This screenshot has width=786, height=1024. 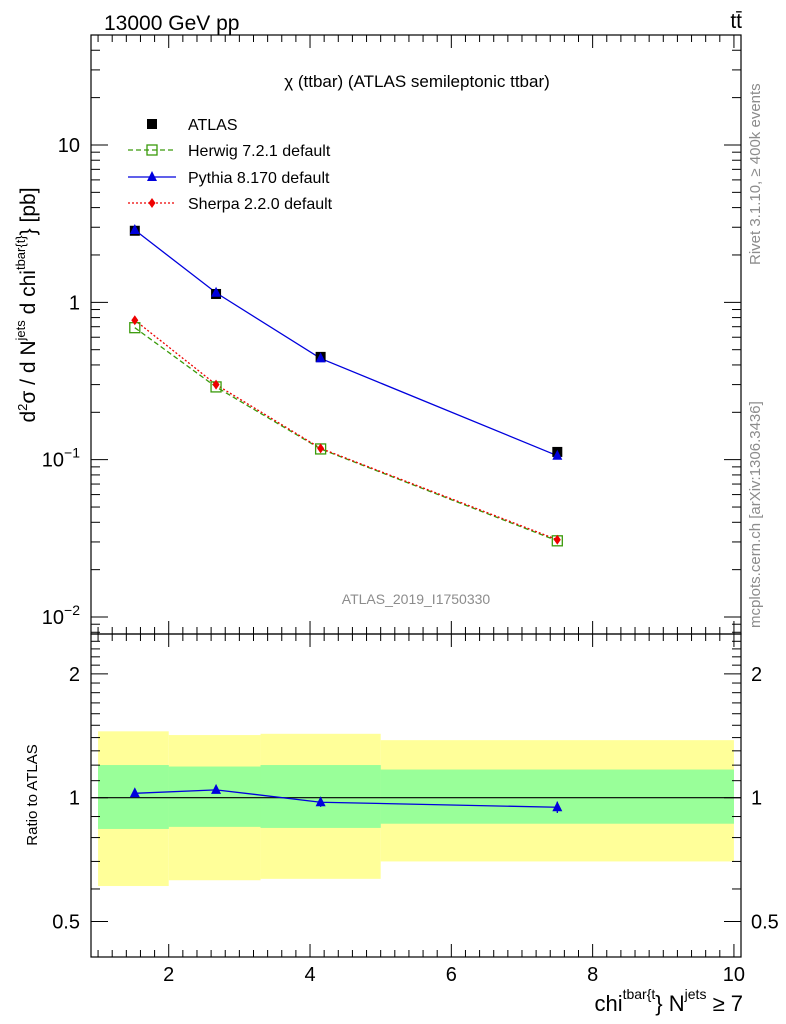 I want to click on y-tick-label: 10⁻¹, so click(x=61, y=458).